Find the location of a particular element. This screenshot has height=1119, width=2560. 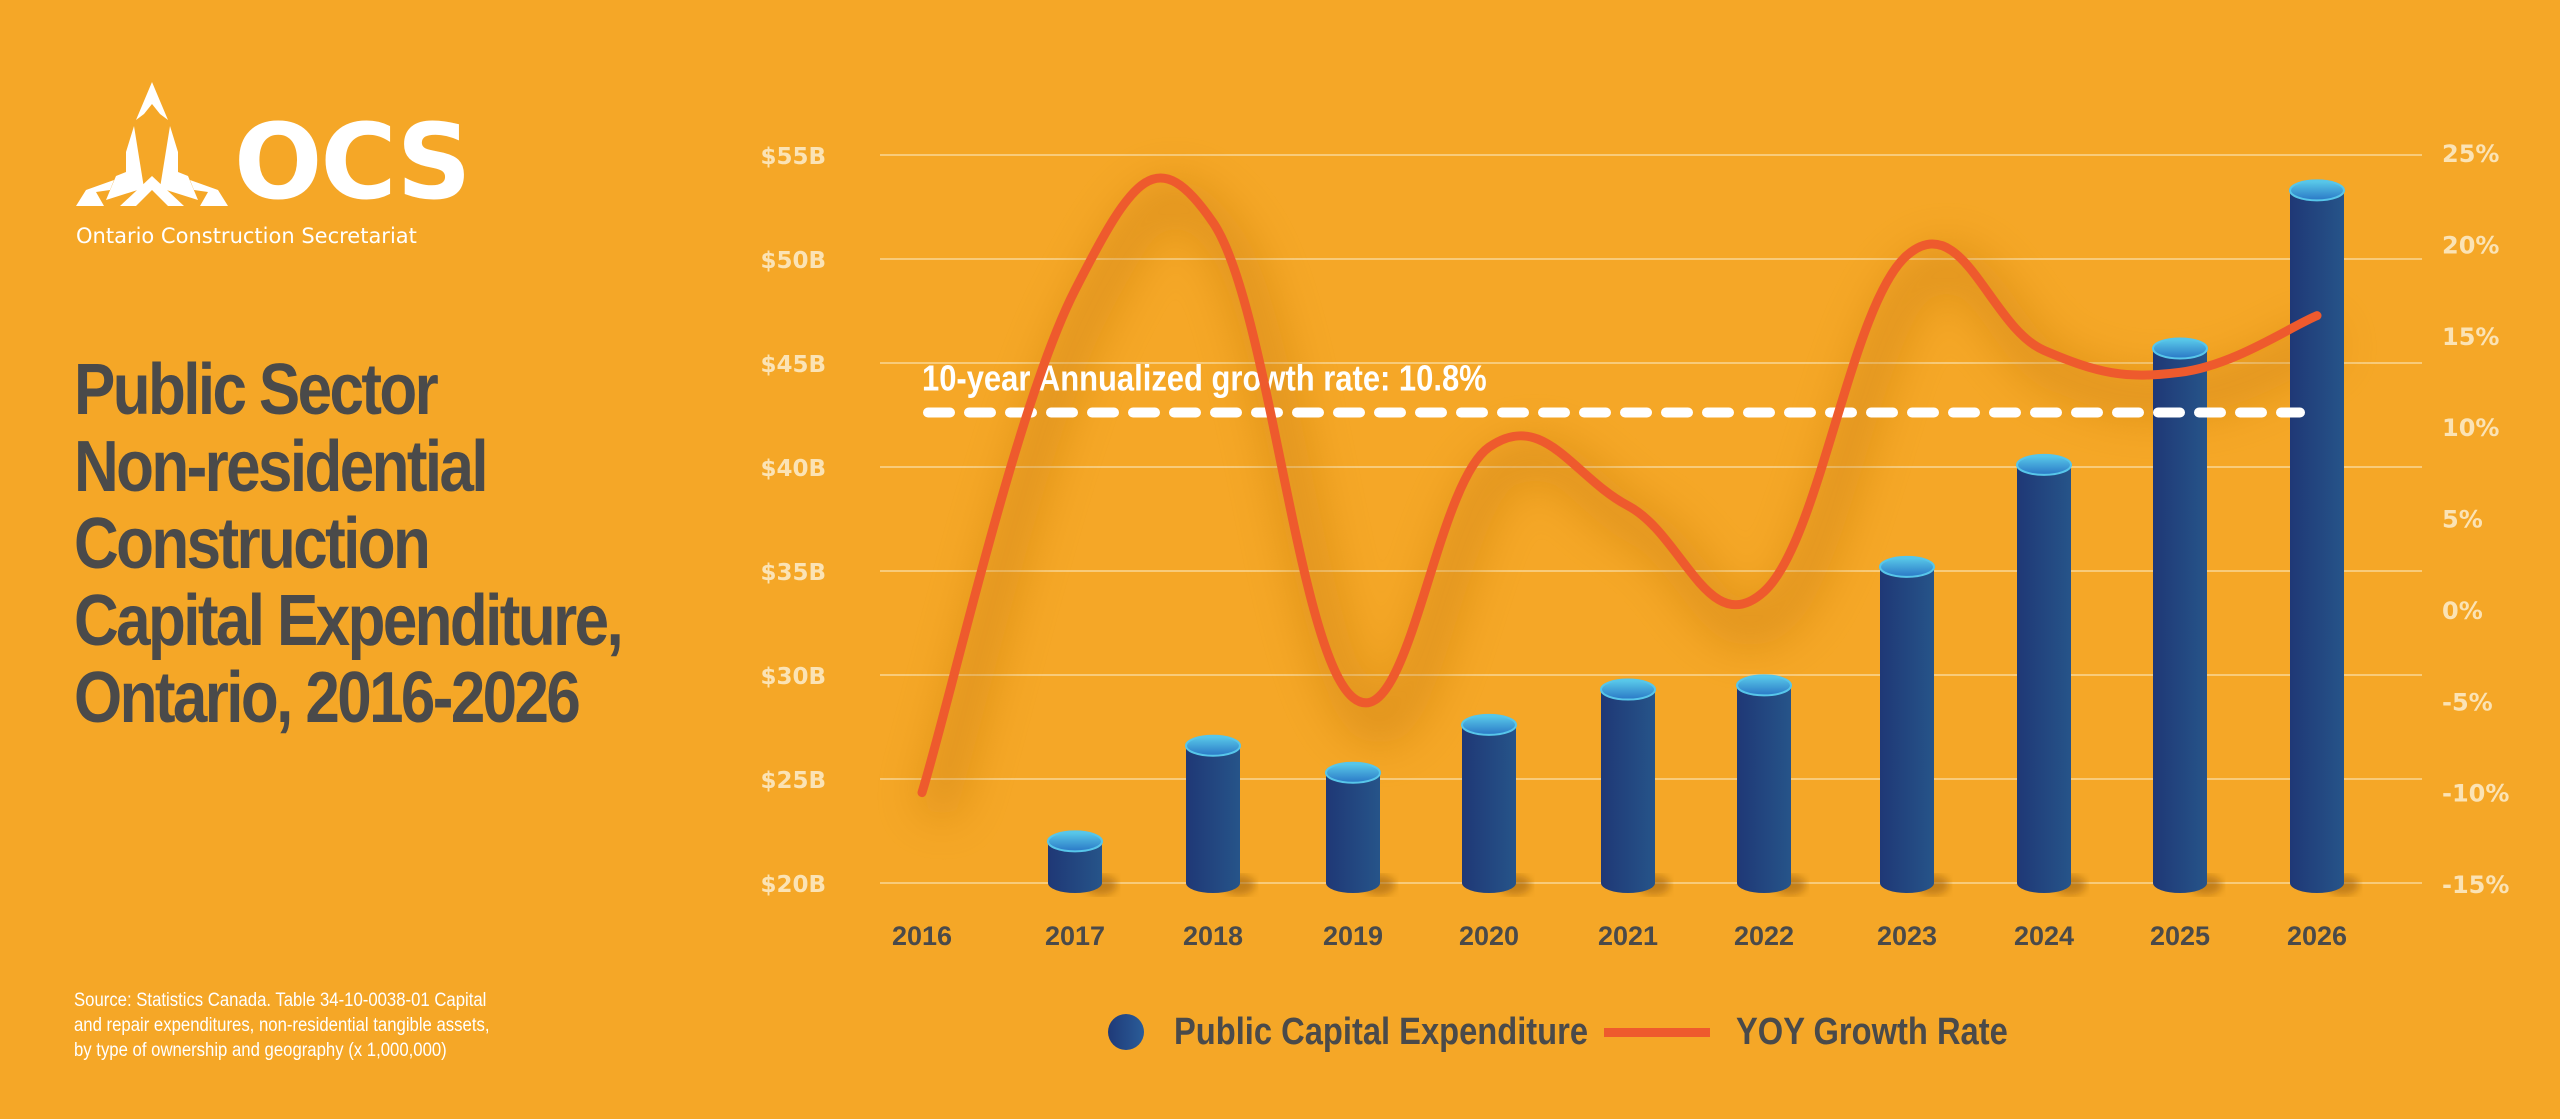

legend-item-growth: YOY Growth Rate is located at coordinates (1823, 1032).